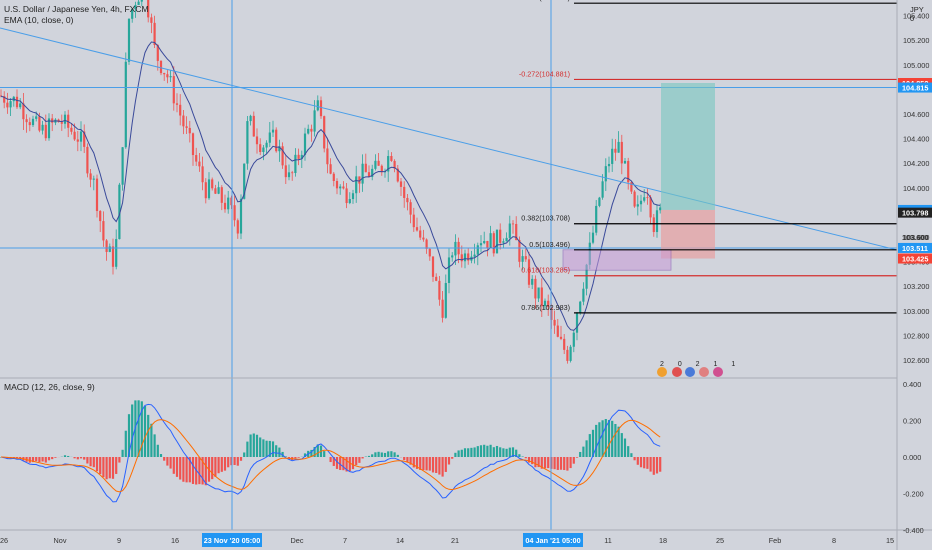  I want to click on macd-label: MACD (12, 26, close, 9), so click(49, 387).